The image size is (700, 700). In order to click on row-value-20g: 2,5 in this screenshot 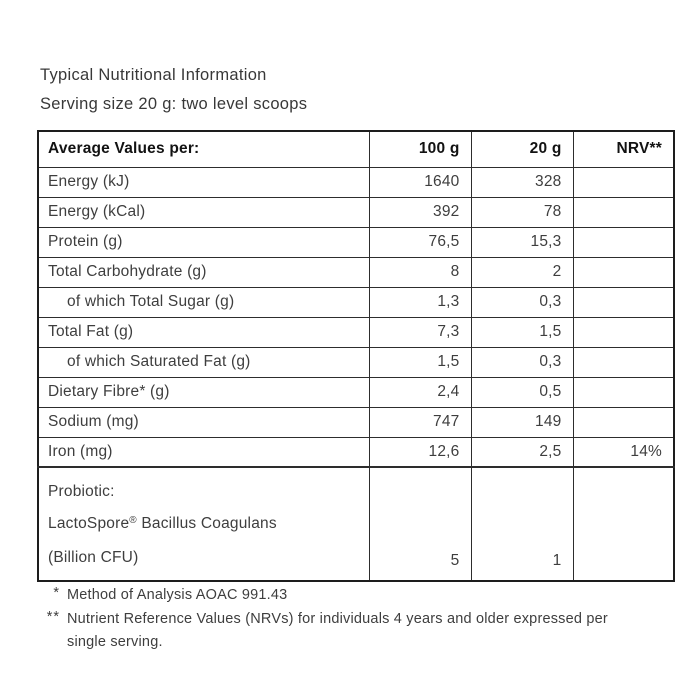, I will do `click(522, 452)`.